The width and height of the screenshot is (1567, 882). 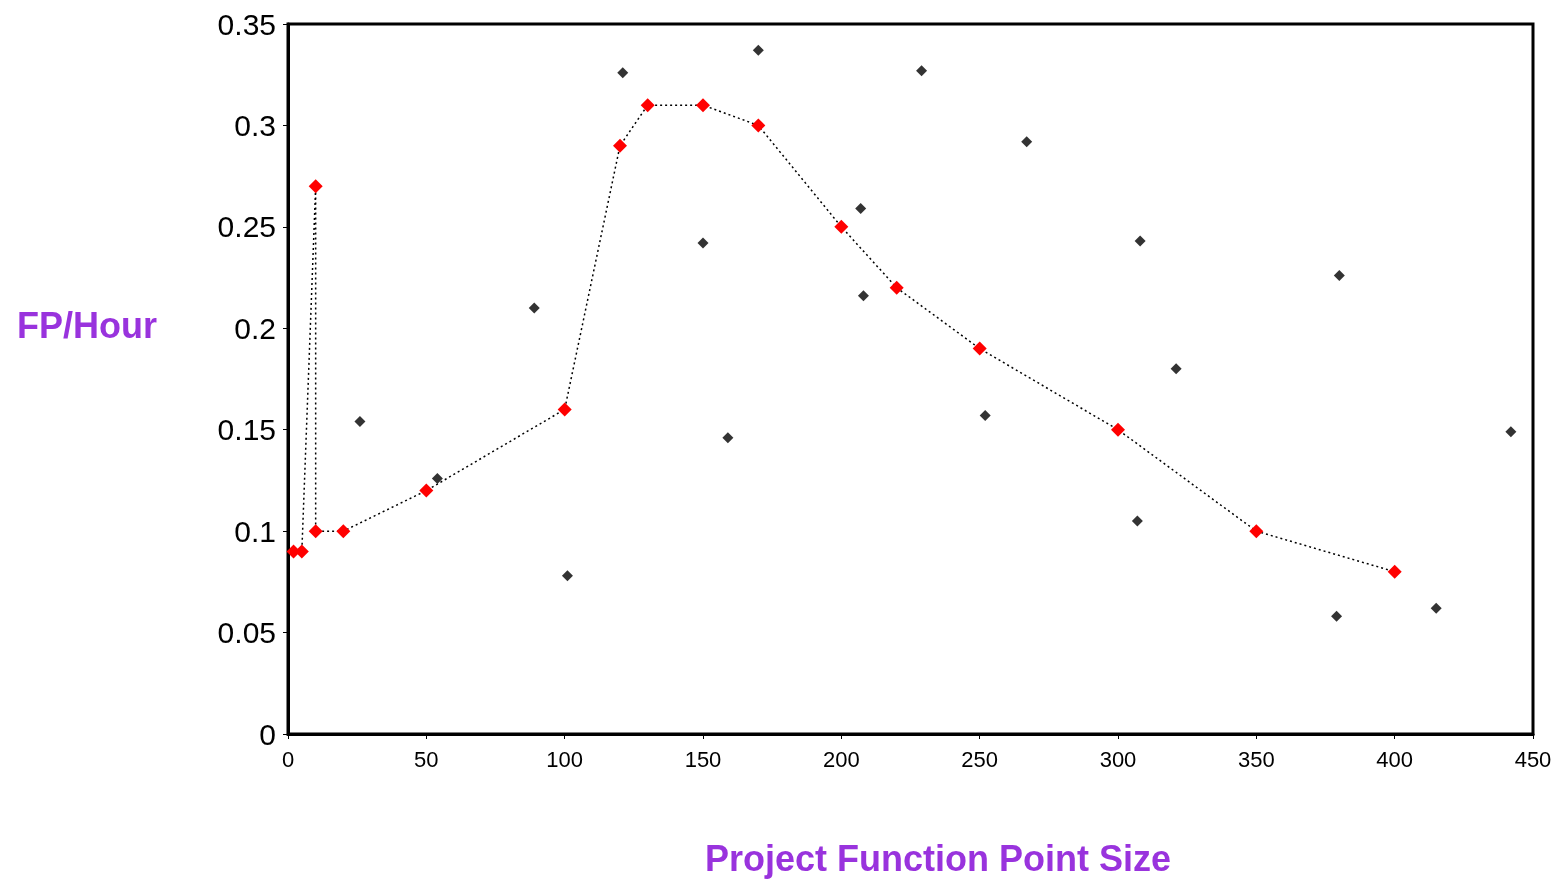 I want to click on y-tick-label: 0, so click(x=267, y=734).